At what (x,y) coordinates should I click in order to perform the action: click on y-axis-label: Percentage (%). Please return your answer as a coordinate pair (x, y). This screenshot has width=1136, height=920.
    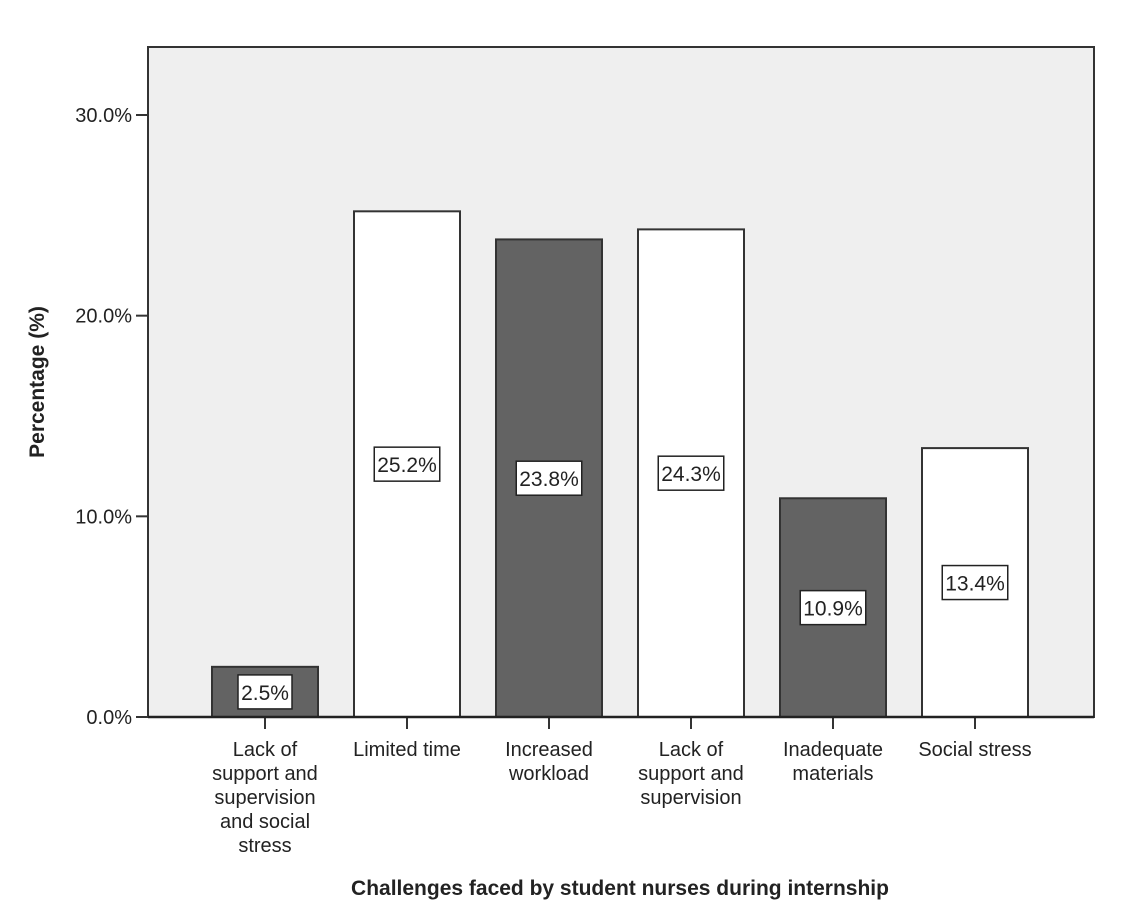
    Looking at the image, I should click on (37, 382).